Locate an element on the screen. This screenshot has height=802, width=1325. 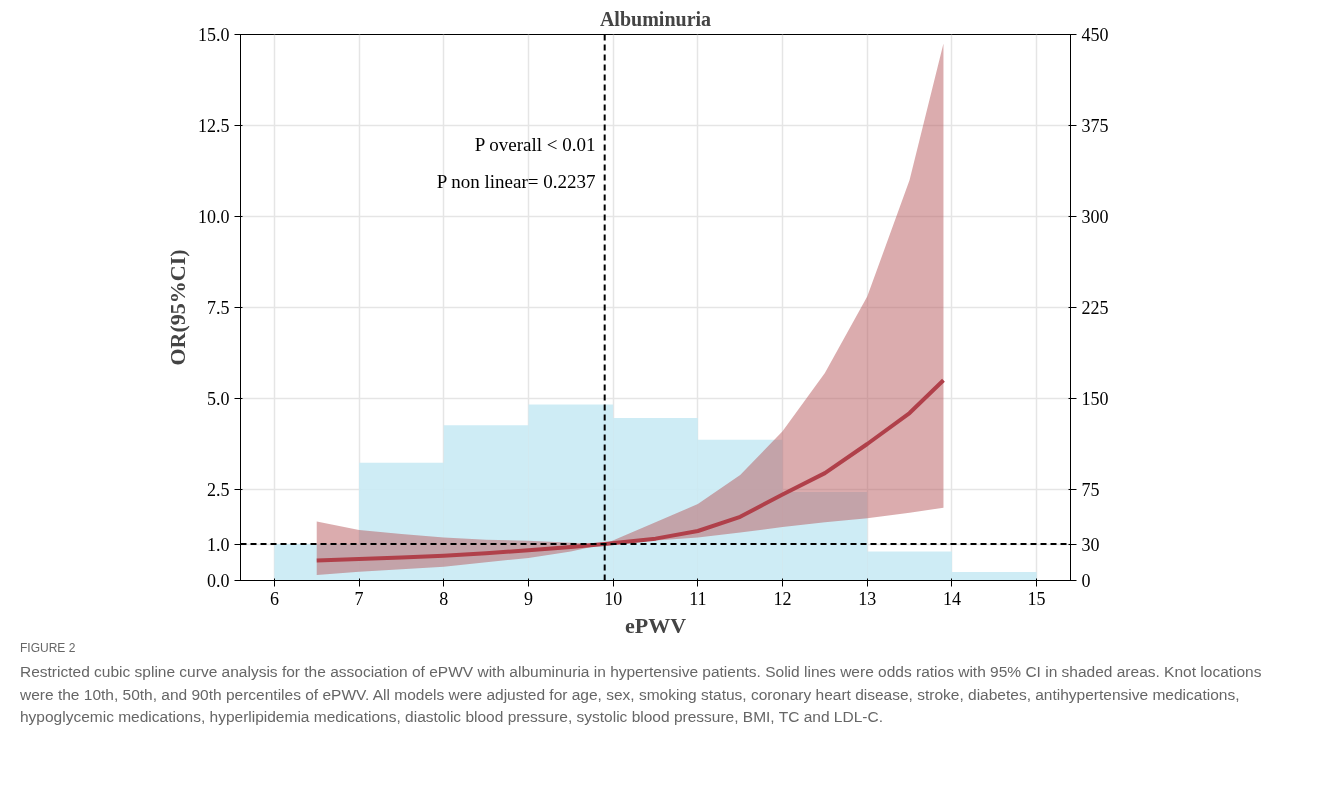
y-tick-label: 15.0 is located at coordinates (214, 35).